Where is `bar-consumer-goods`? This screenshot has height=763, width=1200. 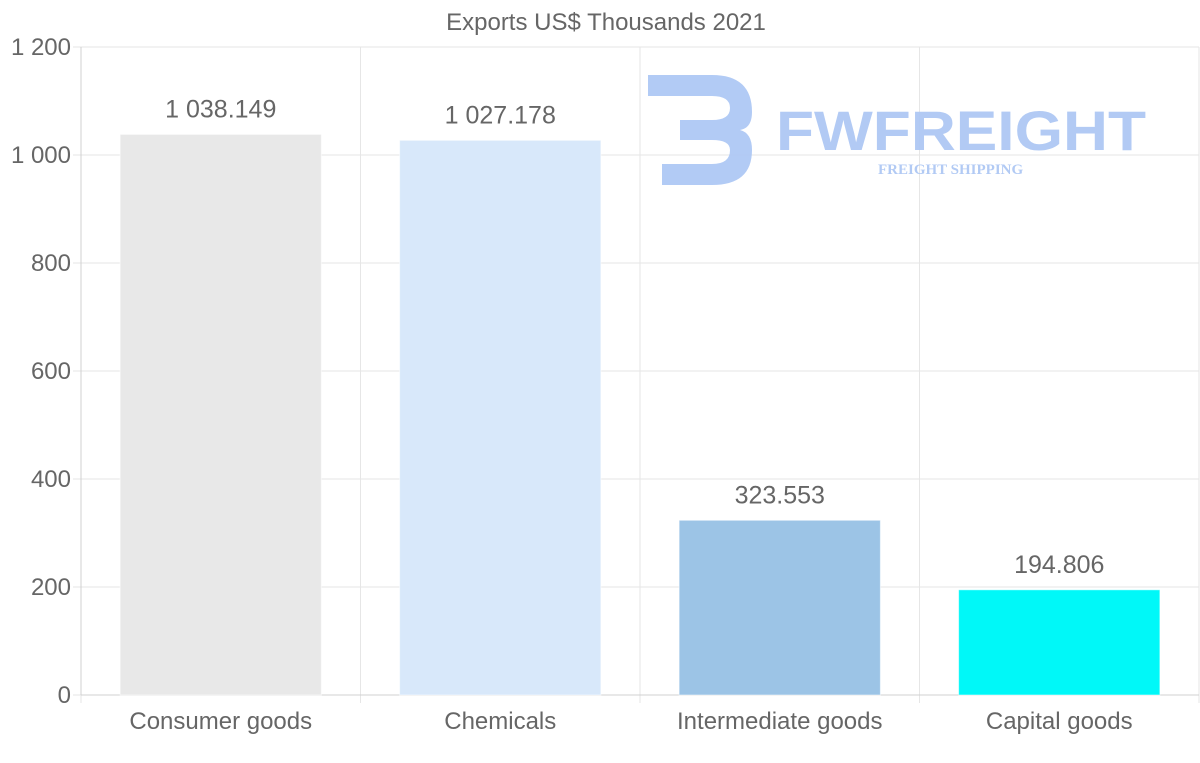 bar-consumer-goods is located at coordinates (220, 414).